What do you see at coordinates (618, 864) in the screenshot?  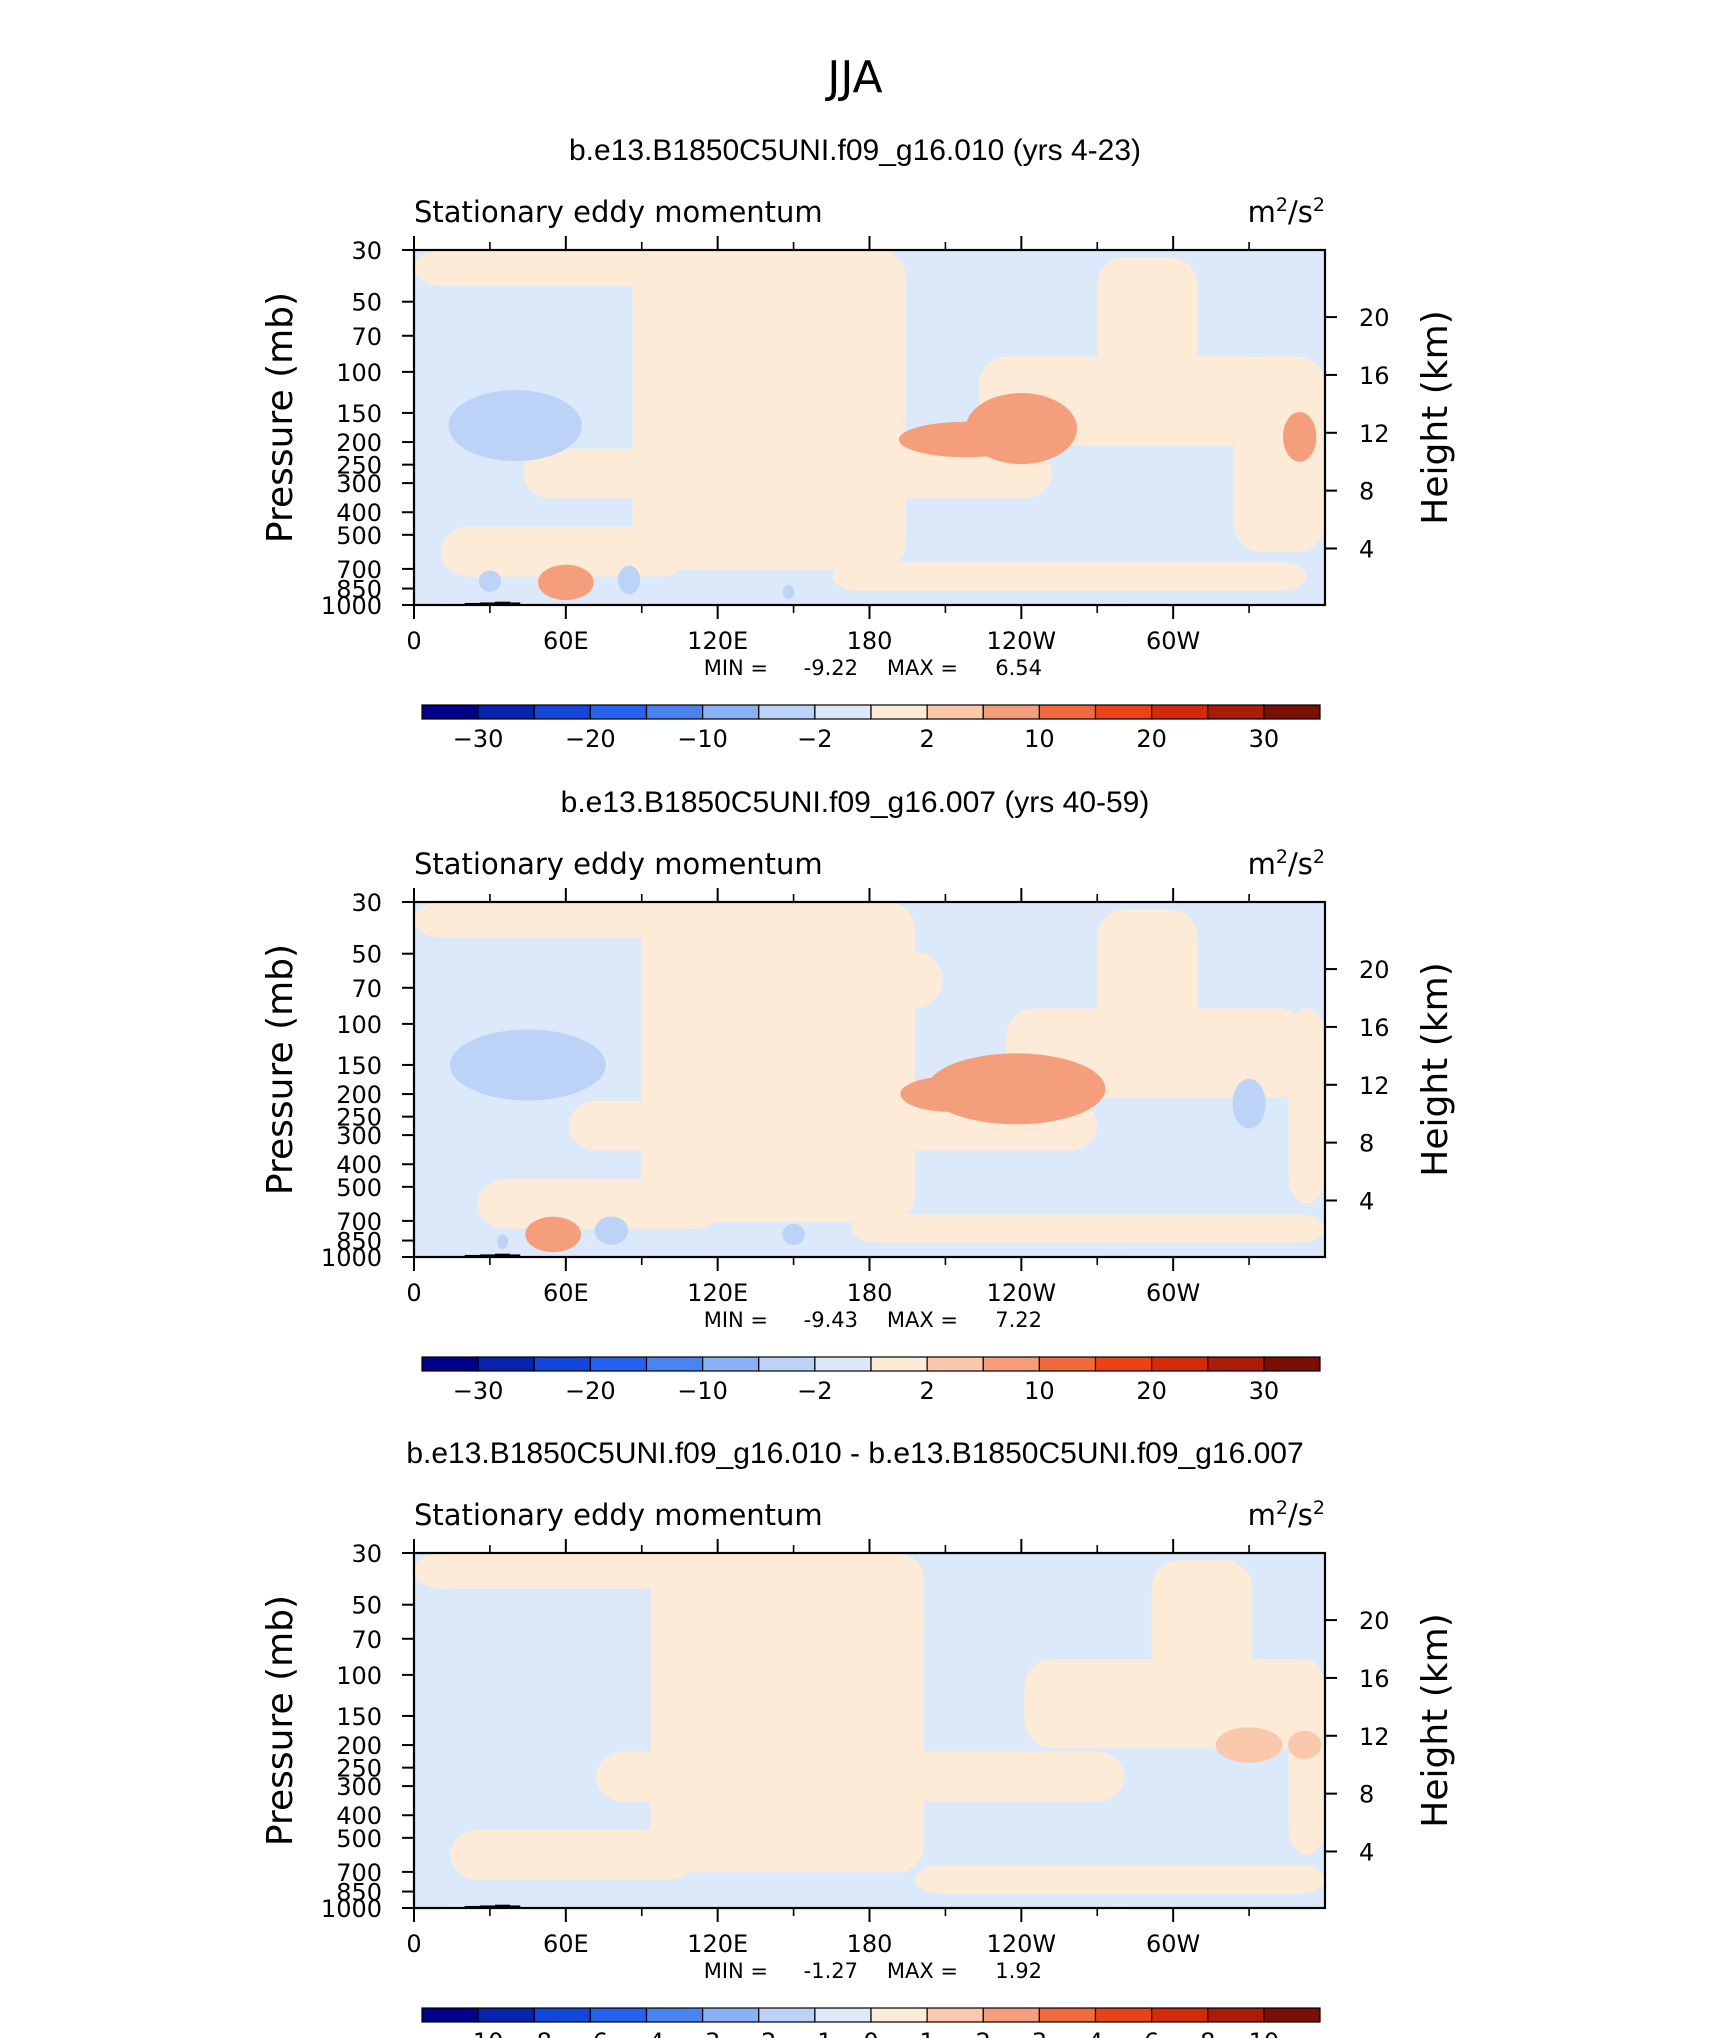 I see `panel-subtitle: Stationary eddy momentum` at bounding box center [618, 864].